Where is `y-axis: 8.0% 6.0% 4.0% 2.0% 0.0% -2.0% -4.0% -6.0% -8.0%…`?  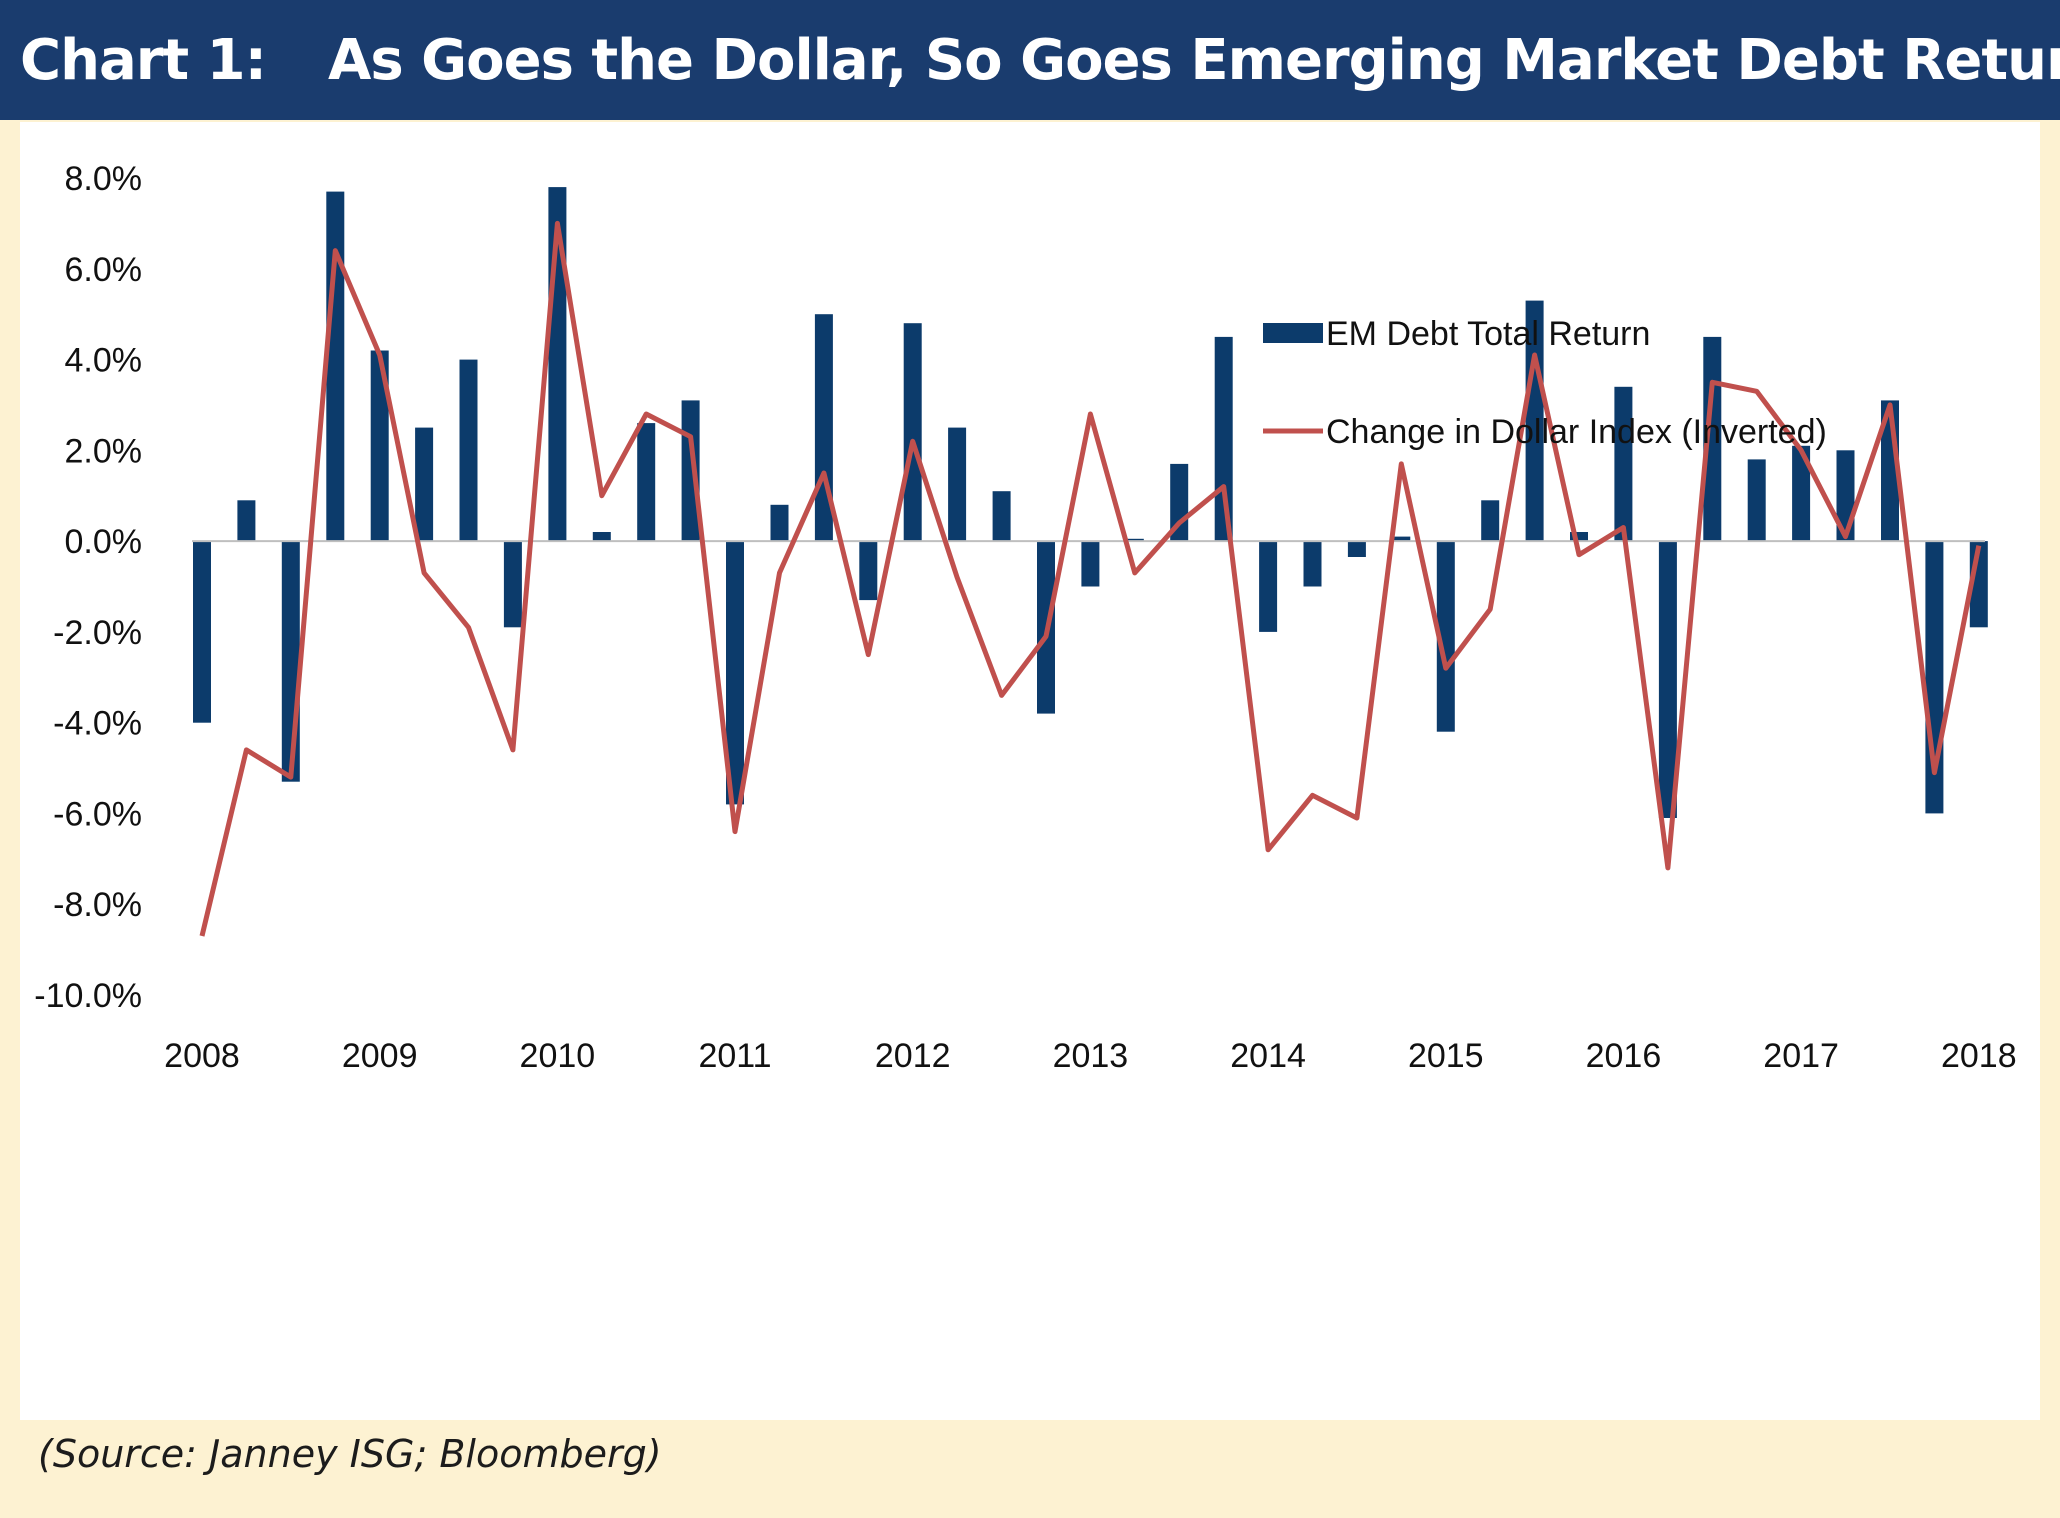
y-axis: 8.0% 6.0% 4.0% 2.0% 0.0% -2.0% -4.0% -6.0% -8.0%… is located at coordinates (88, 587).